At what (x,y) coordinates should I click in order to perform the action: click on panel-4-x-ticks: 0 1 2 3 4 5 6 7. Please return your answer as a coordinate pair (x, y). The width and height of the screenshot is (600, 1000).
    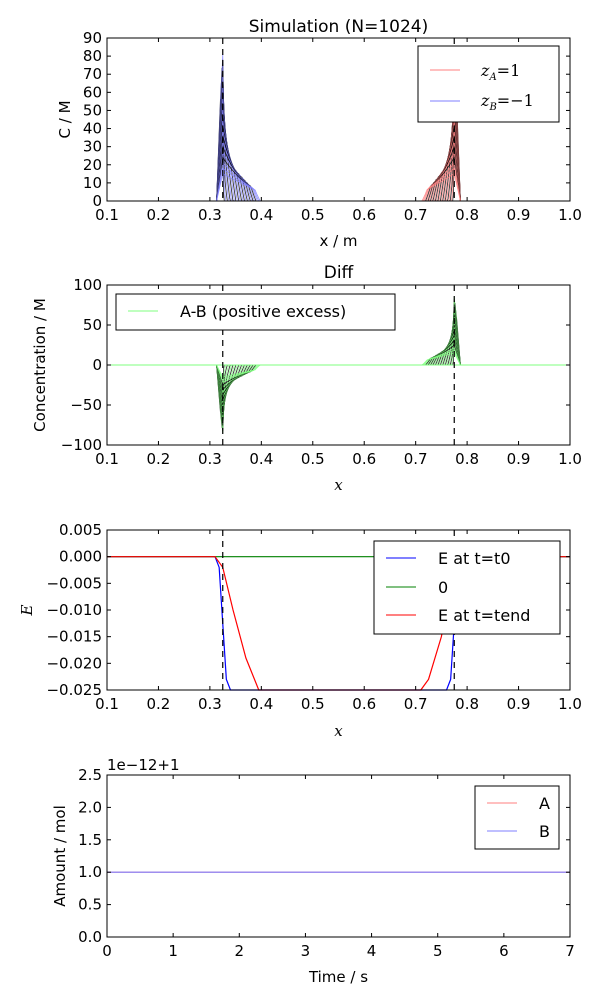
    Looking at the image, I should click on (338, 867).